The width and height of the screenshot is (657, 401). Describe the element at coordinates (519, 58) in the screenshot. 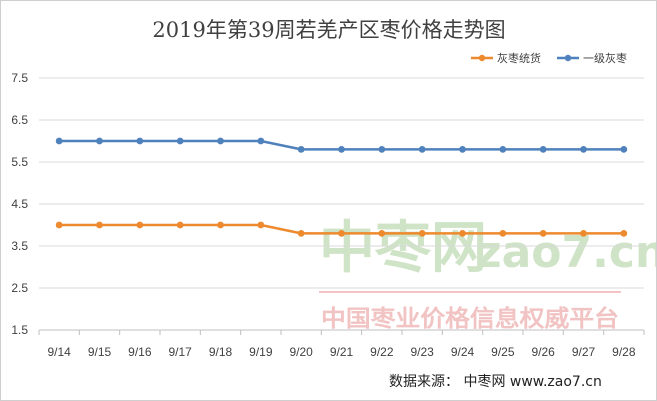

I see `legend-label: 灰枣统货` at that location.